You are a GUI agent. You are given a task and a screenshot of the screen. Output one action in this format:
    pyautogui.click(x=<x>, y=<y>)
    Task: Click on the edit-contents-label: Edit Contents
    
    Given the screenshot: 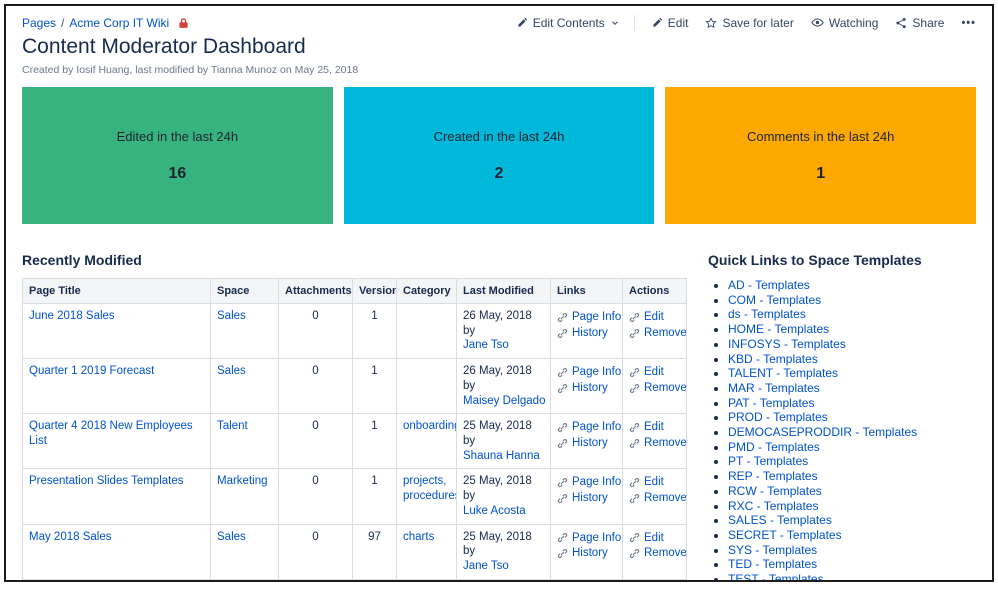 What is the action you would take?
    pyautogui.click(x=568, y=22)
    